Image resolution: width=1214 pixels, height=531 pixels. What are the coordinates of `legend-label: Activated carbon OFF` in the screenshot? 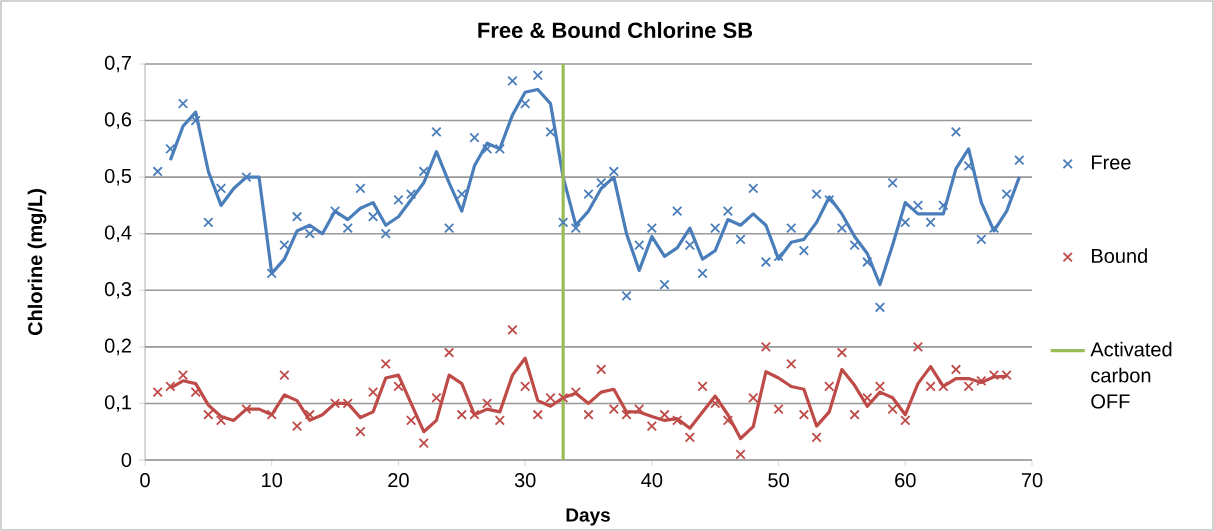 It's located at (1131, 375).